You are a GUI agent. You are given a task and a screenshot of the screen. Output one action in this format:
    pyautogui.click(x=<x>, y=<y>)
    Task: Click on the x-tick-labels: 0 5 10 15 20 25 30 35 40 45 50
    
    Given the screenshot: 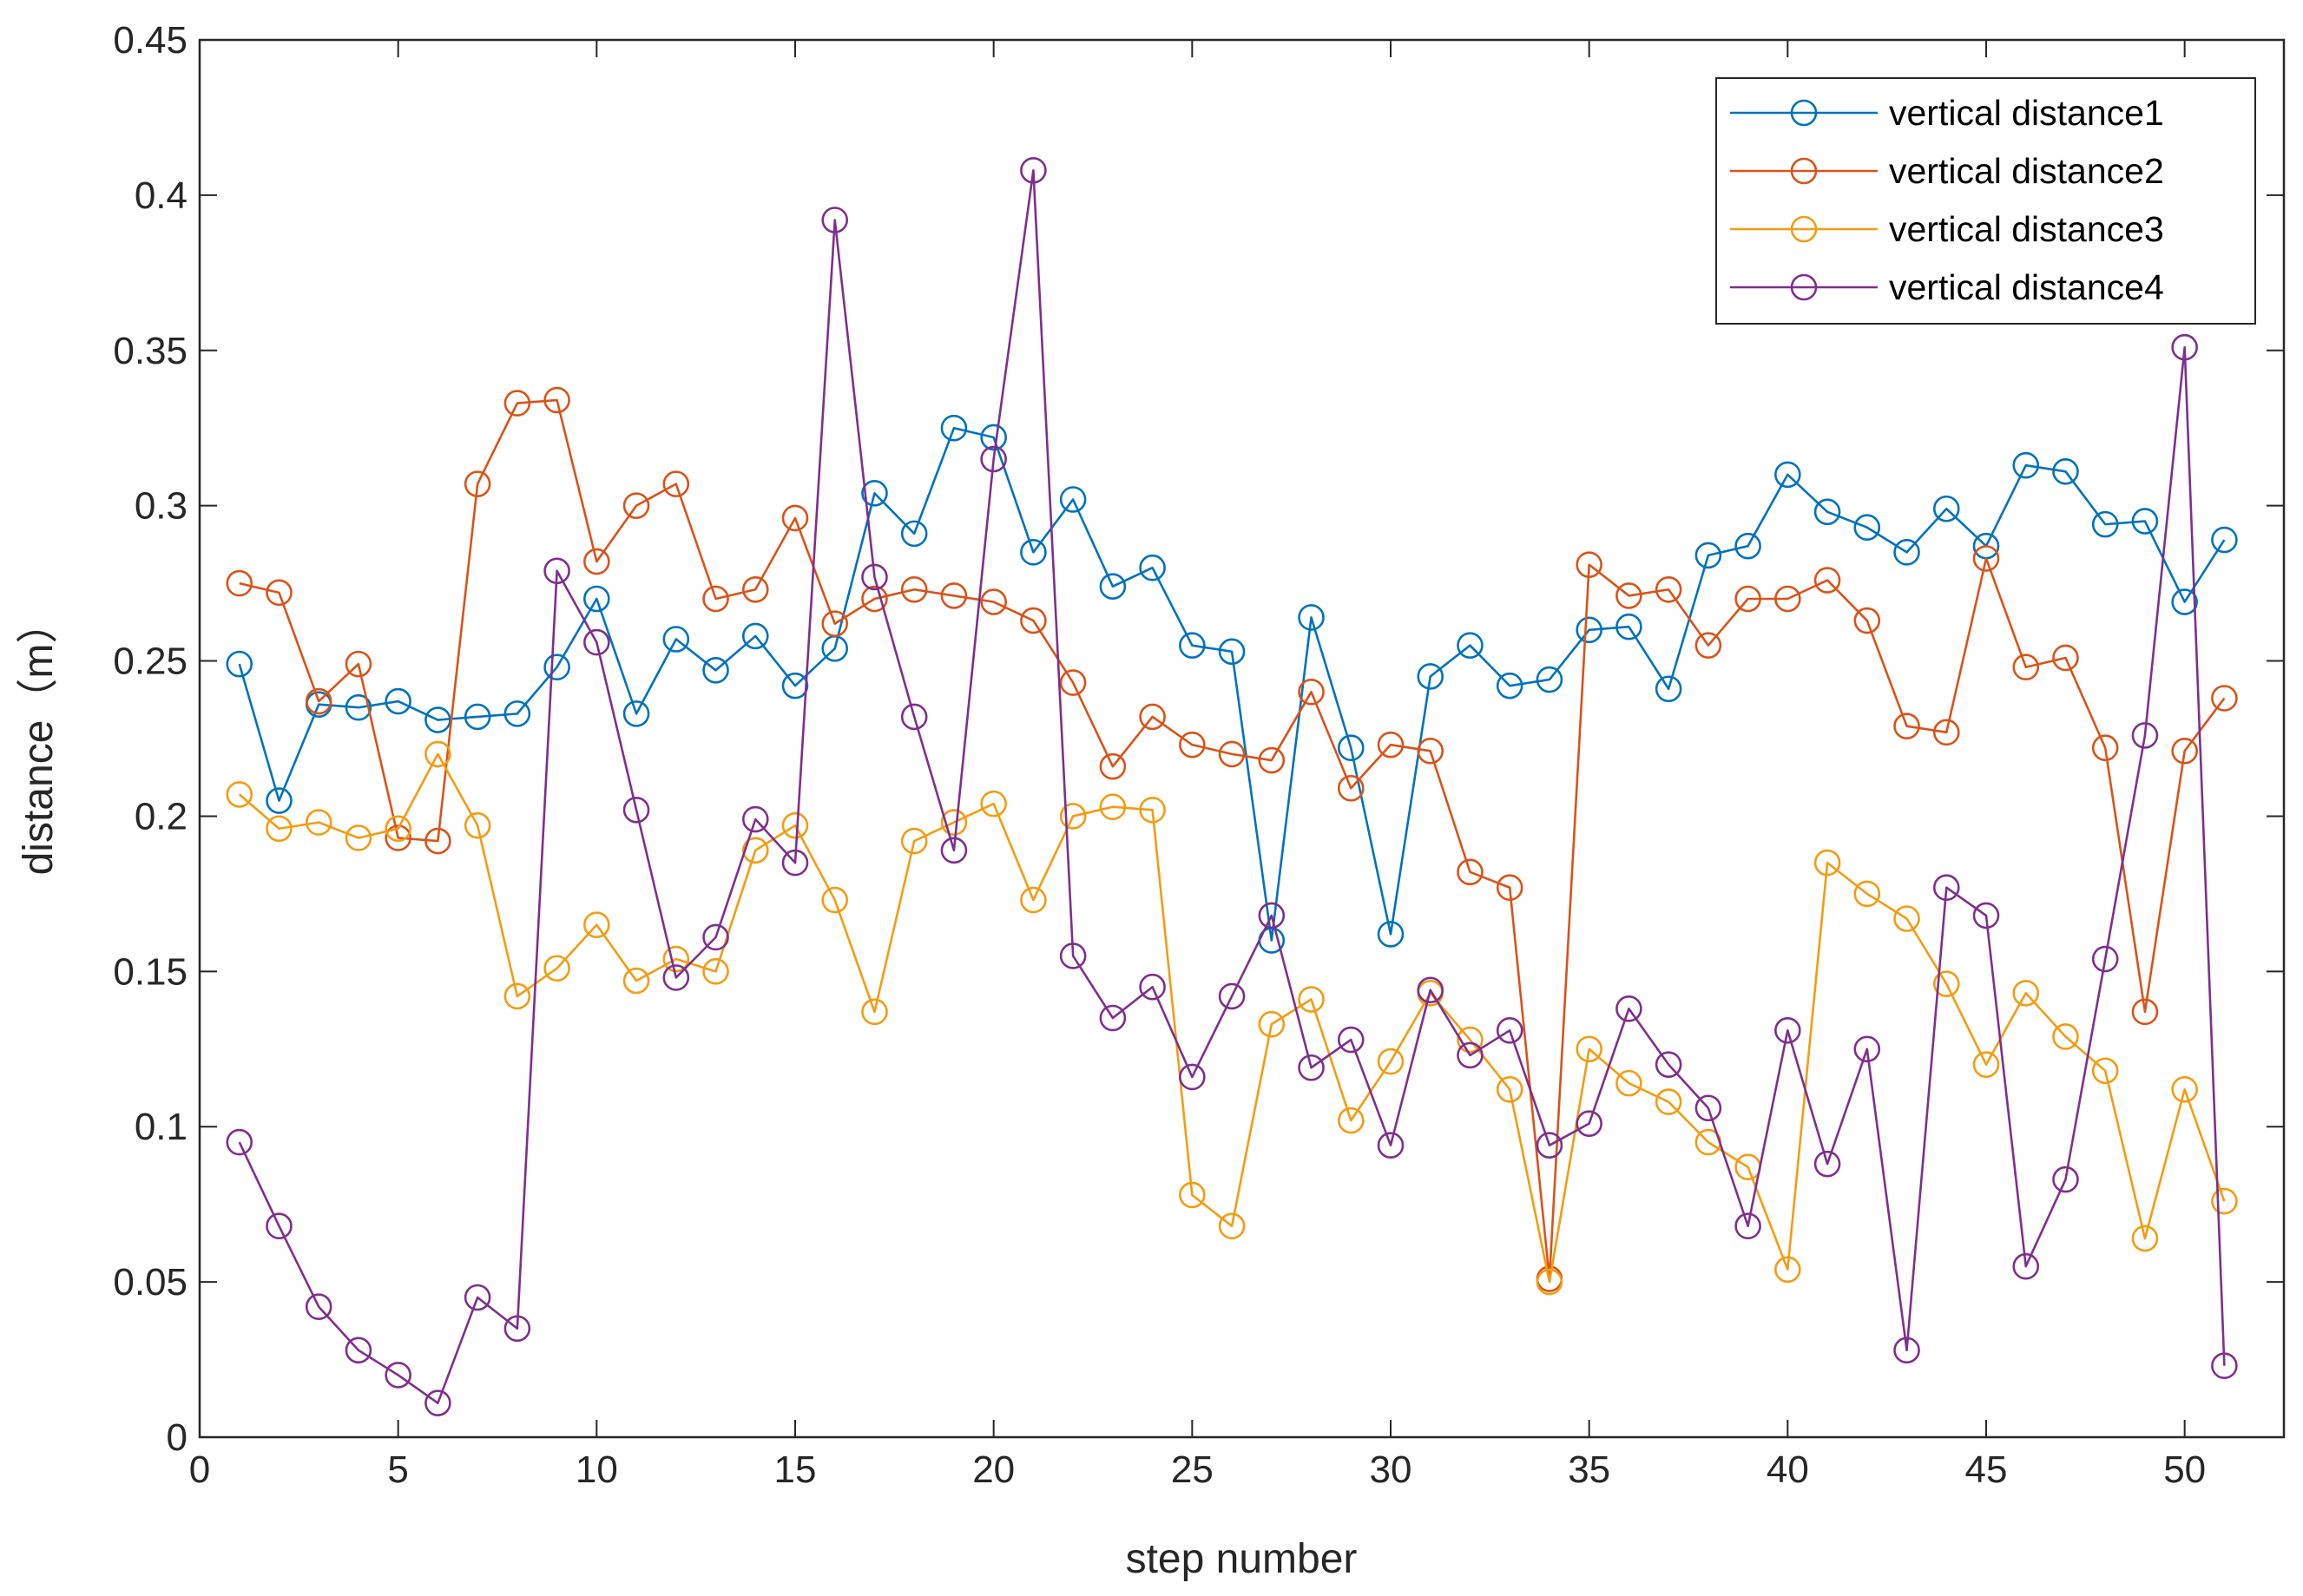 What is the action you would take?
    pyautogui.click(x=1197, y=1469)
    